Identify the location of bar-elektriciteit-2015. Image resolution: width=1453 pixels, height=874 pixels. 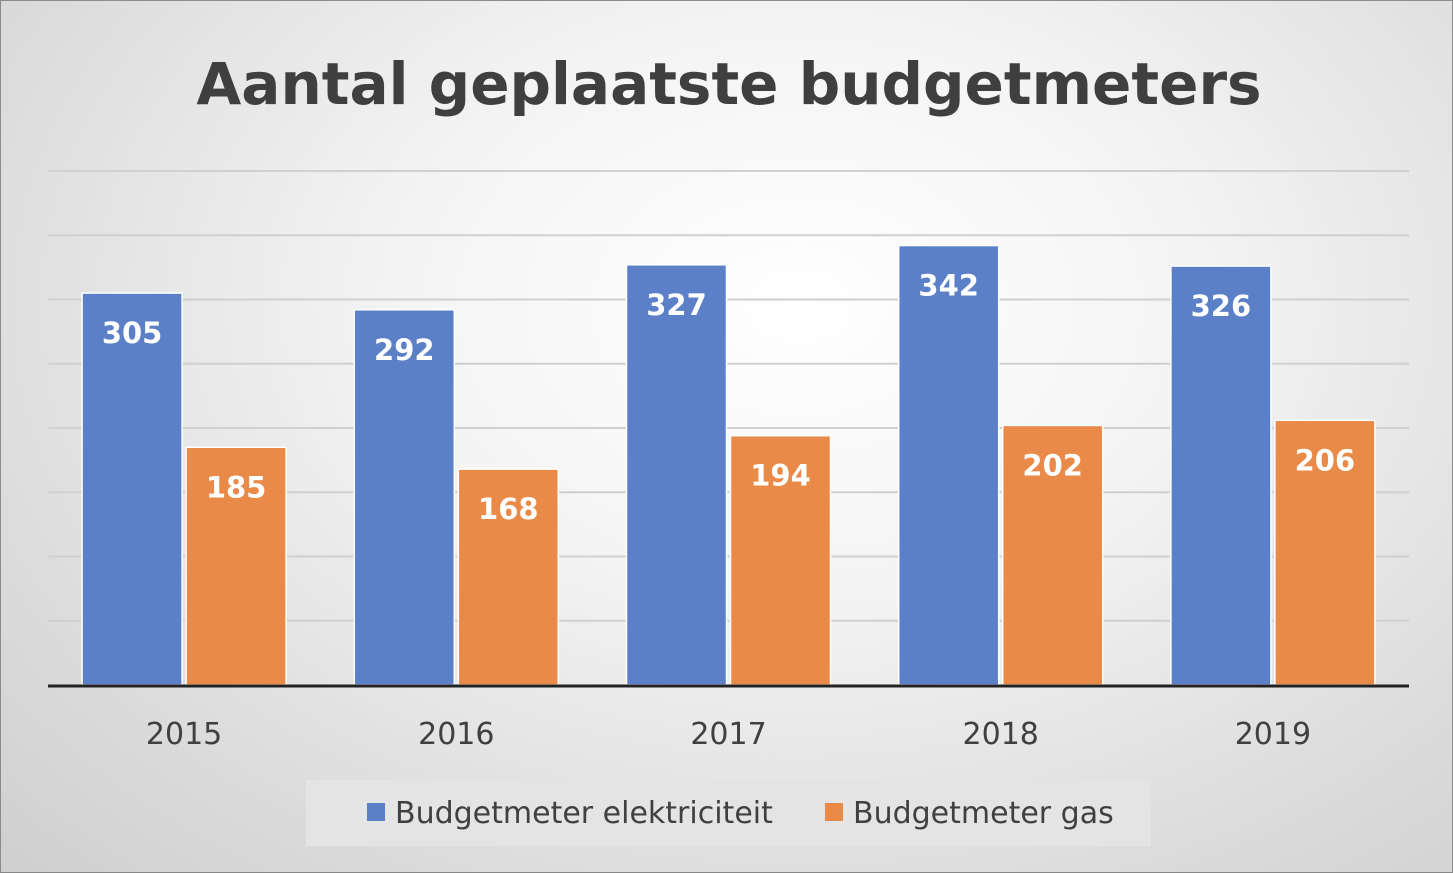
(132, 489).